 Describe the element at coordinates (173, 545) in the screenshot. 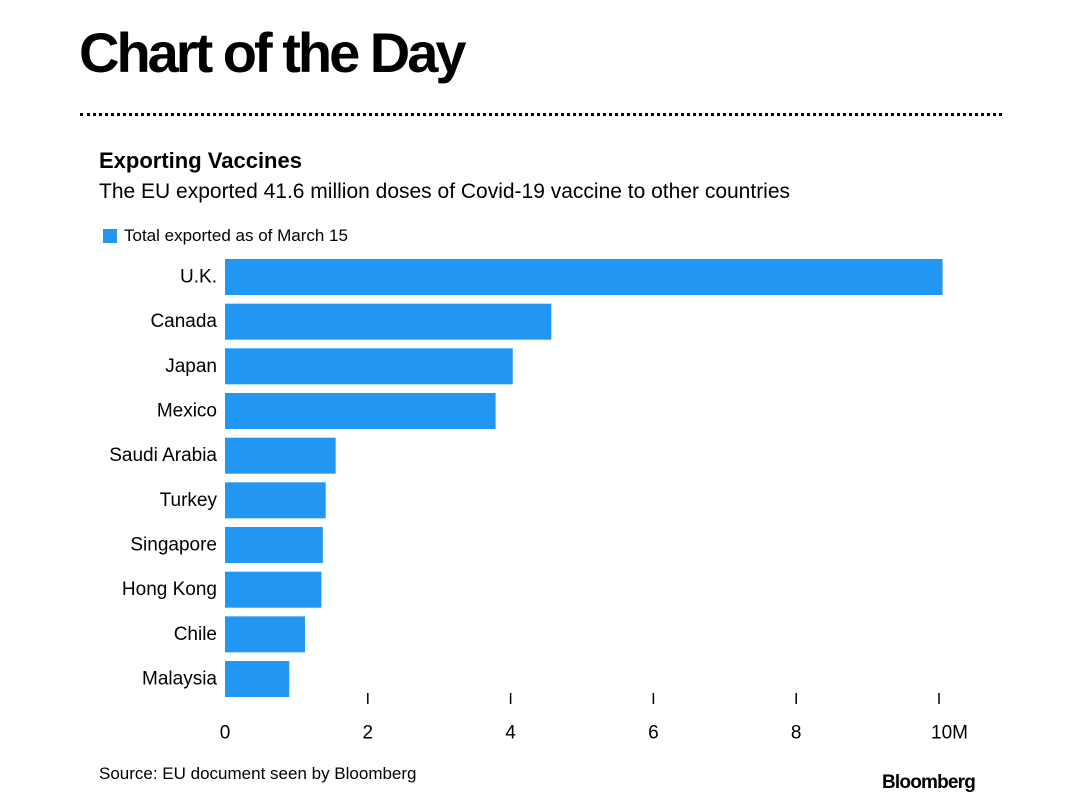

I see `category-label: Singapore` at that location.